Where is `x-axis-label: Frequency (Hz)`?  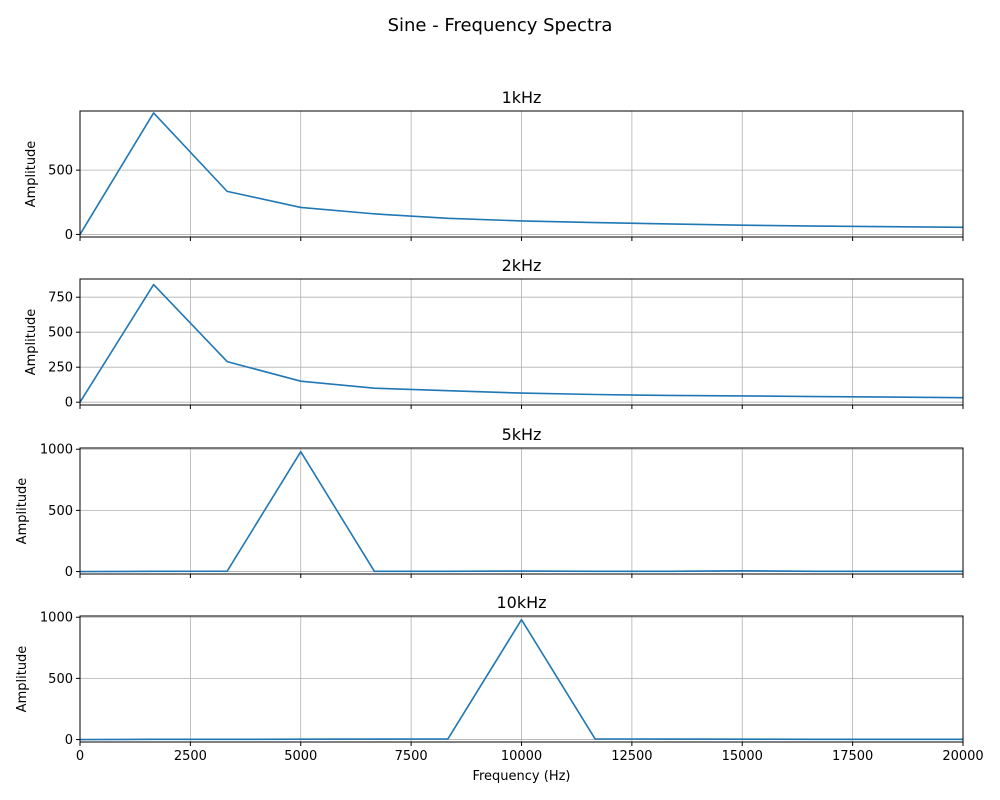 x-axis-label: Frequency (Hz) is located at coordinates (521, 776).